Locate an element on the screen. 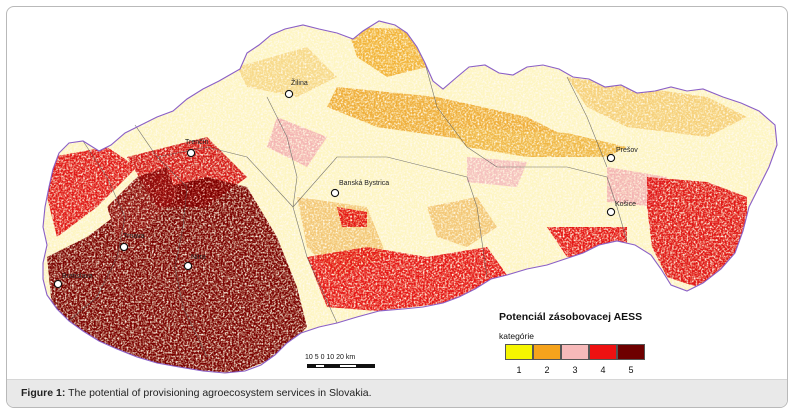  legend-title: Potenciál zásobovacej AESS is located at coordinates (571, 317).